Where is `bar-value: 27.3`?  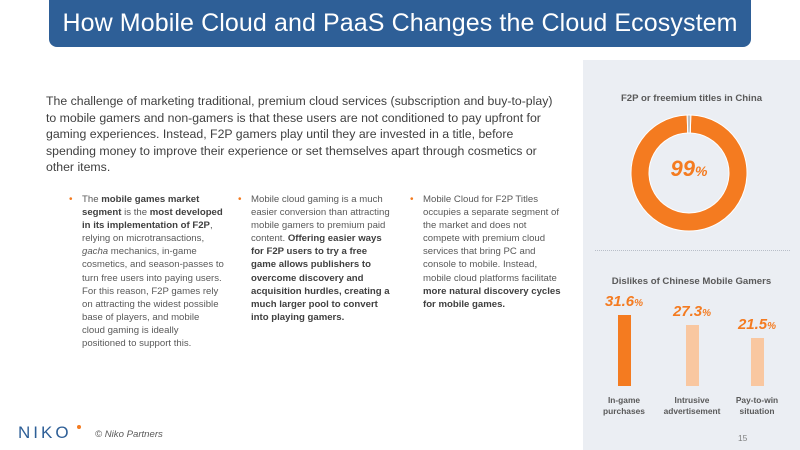
bar-value: 27.3 is located at coordinates (687, 311).